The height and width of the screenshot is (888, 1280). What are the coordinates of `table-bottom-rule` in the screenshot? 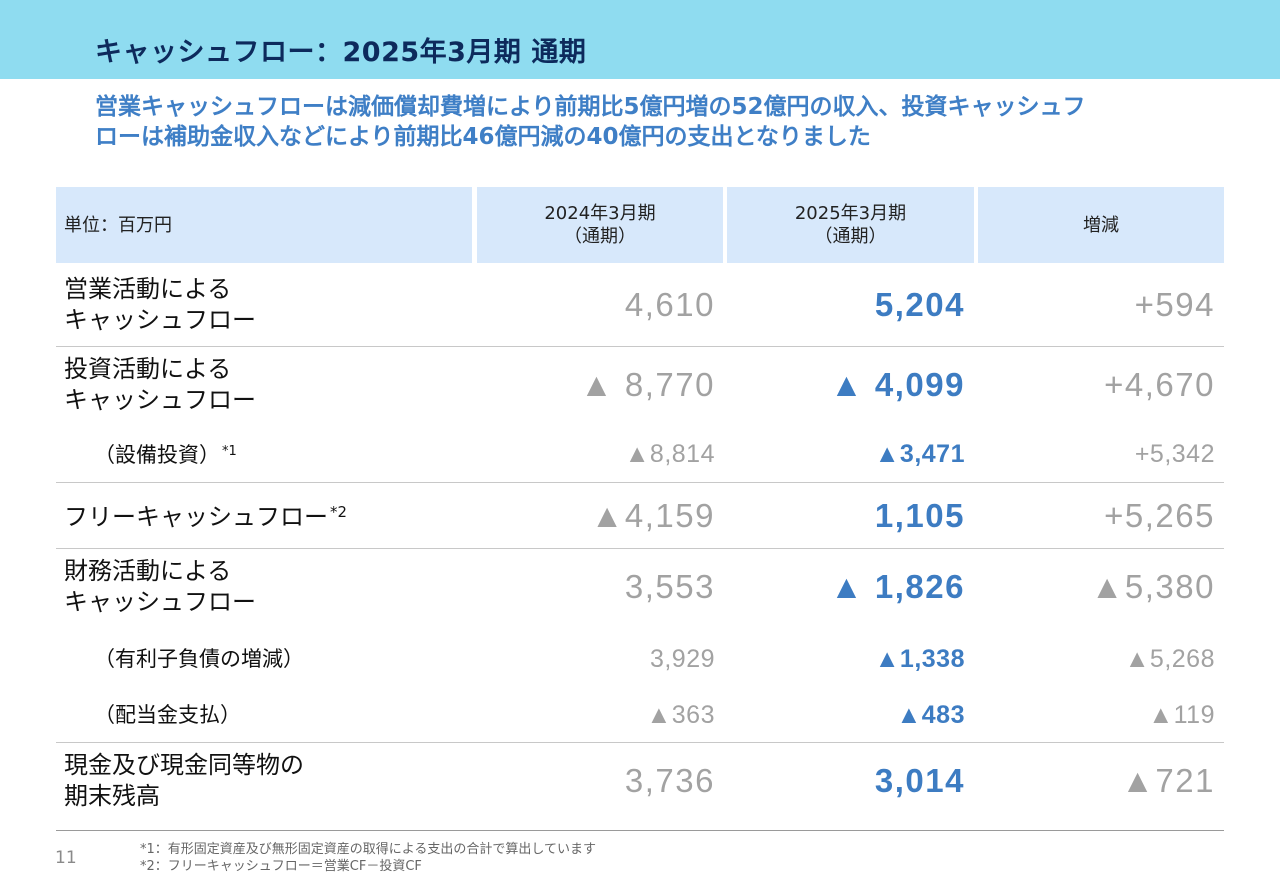 It's located at (640, 830).